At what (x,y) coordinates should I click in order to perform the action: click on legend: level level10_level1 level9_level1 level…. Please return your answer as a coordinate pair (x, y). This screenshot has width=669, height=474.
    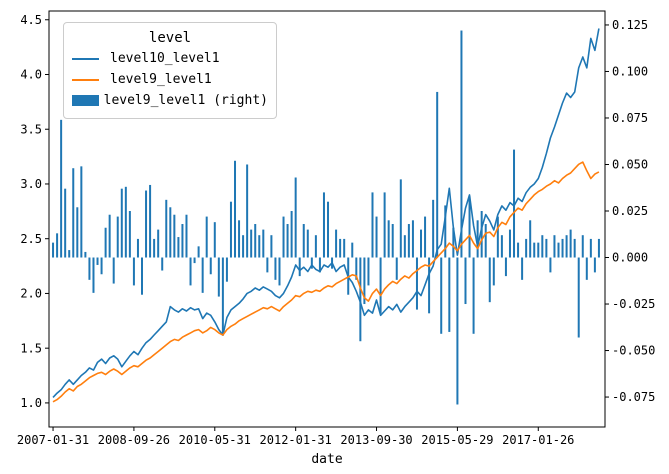
    Looking at the image, I should click on (170, 70).